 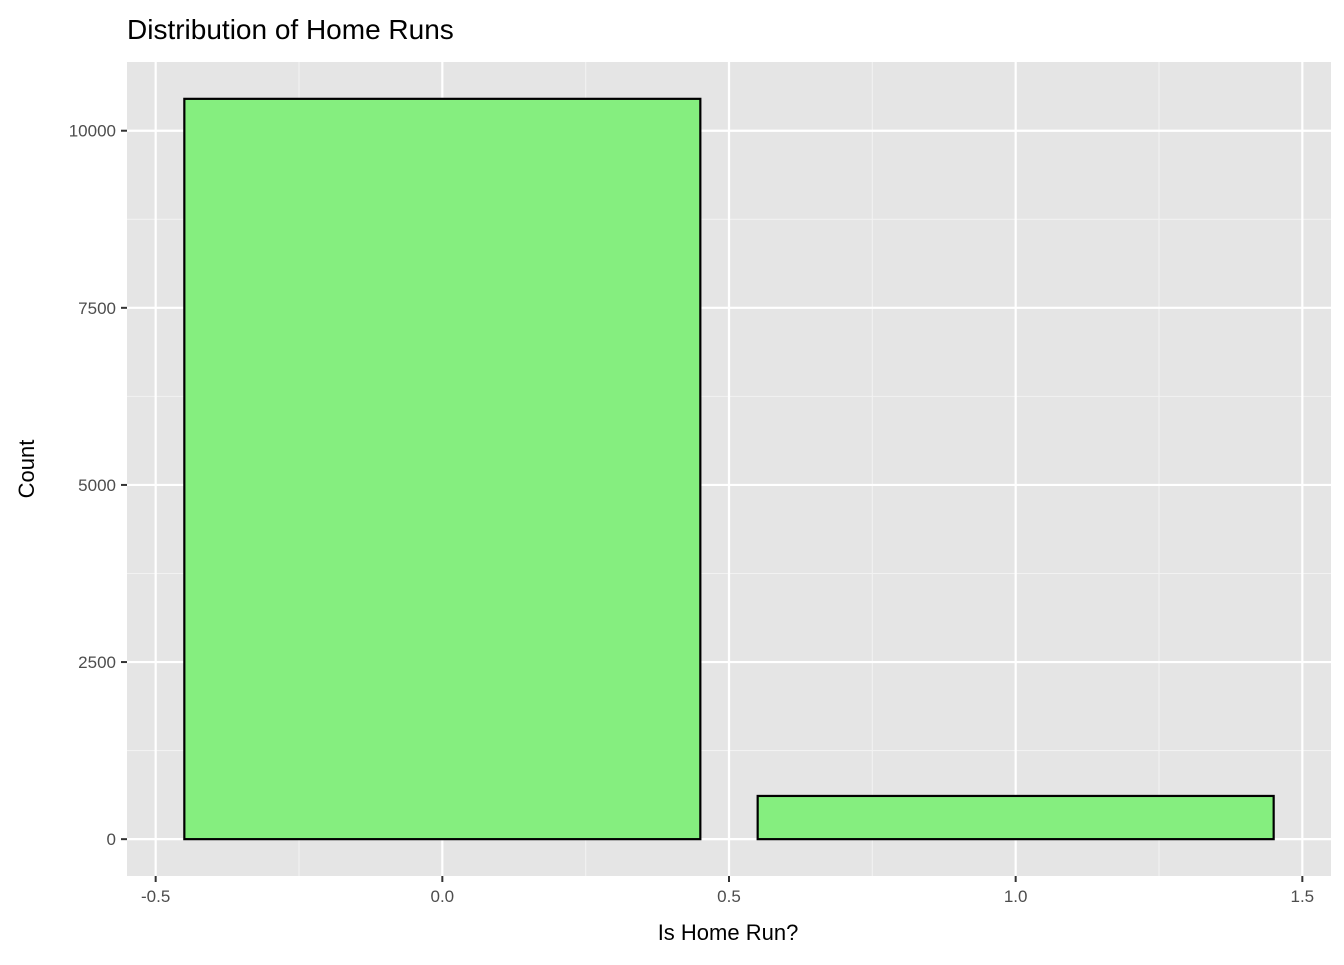 I want to click on y-axis: 0 2500 5000 7500 10000, so click(x=98, y=485).